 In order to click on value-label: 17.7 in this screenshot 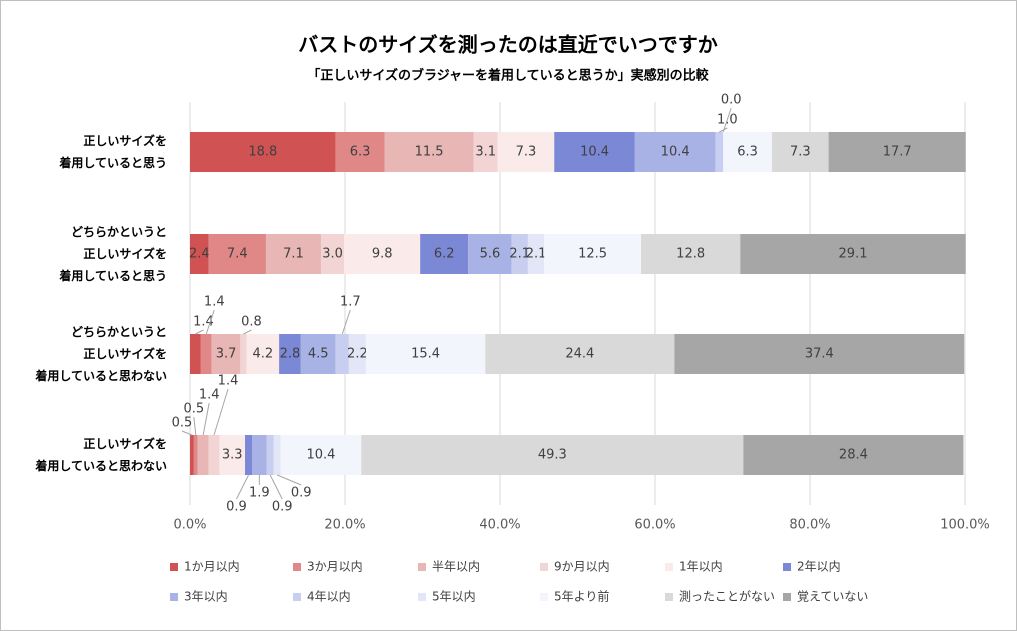, I will do `click(897, 152)`.